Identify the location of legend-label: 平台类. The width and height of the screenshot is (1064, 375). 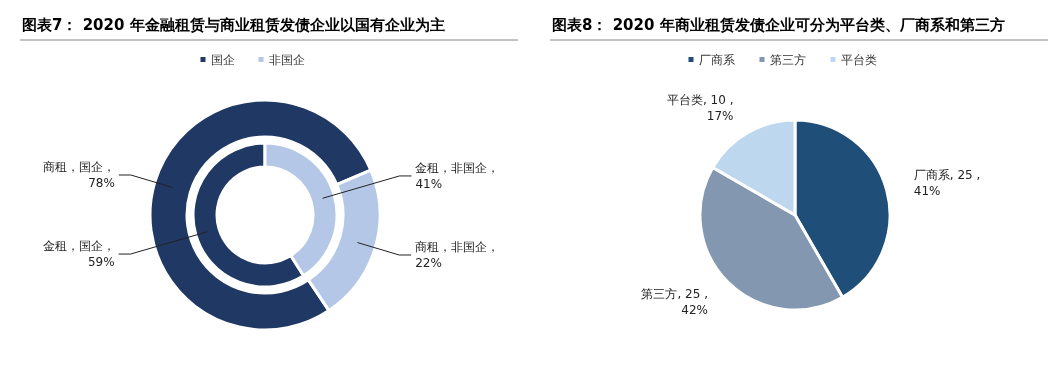
(858, 60).